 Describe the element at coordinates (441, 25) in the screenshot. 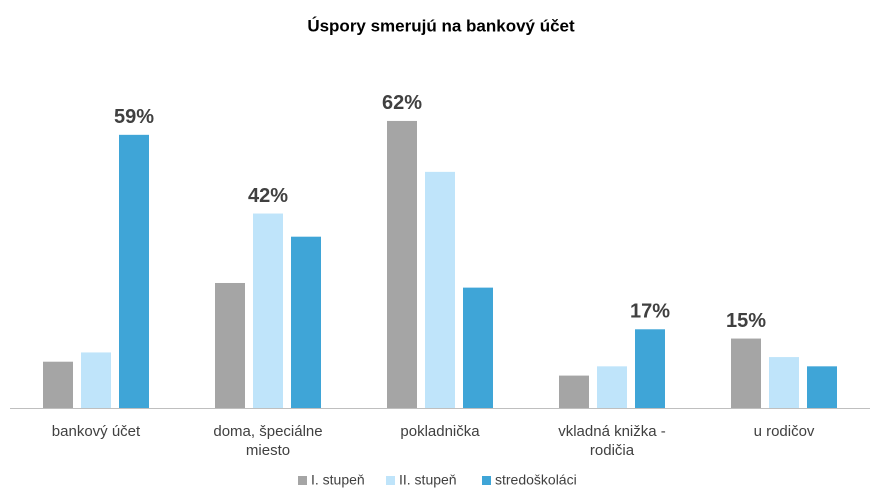

I see `chart-title: Úspory smerujú na bankový účet` at that location.